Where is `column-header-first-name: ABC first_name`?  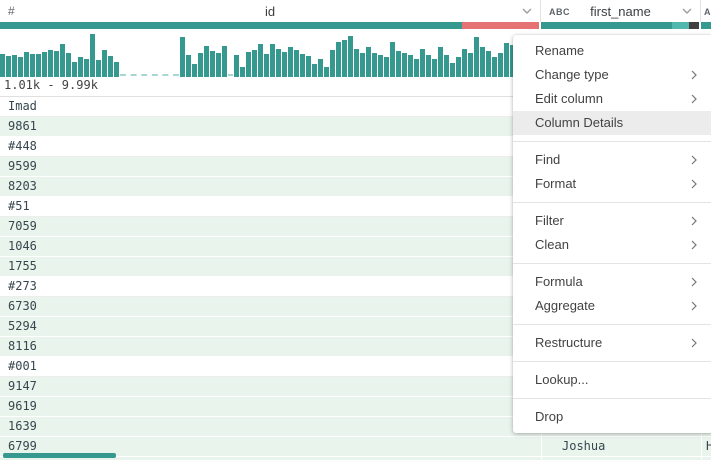 column-header-first-name: ABC first_name is located at coordinates (621, 11).